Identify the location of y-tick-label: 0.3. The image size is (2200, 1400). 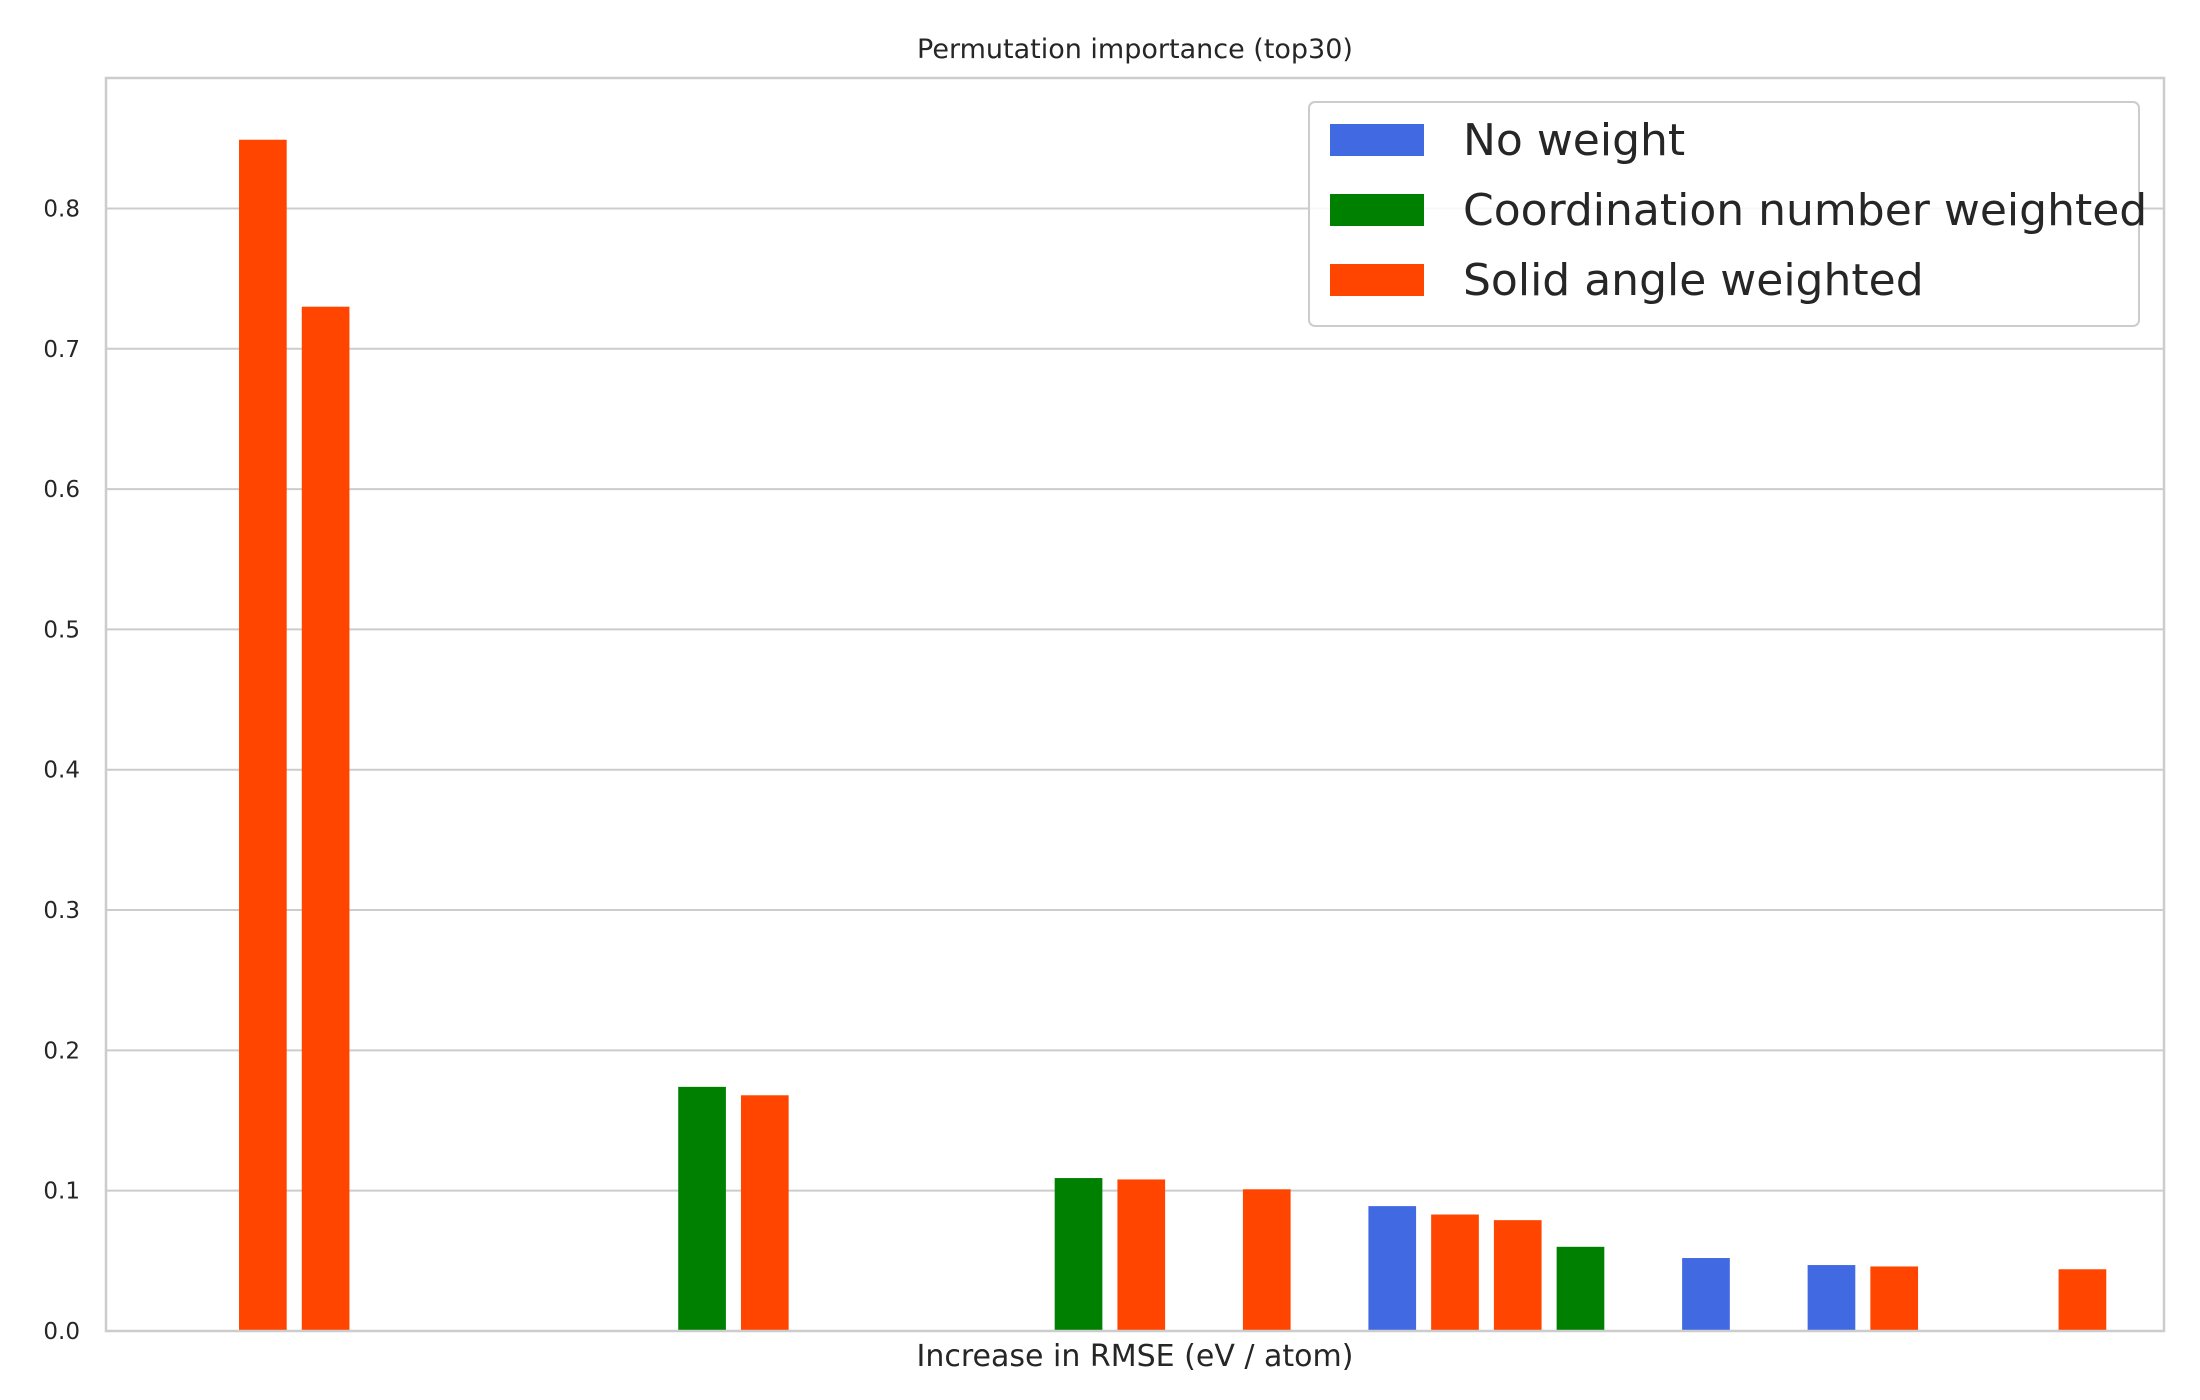
(61, 911).